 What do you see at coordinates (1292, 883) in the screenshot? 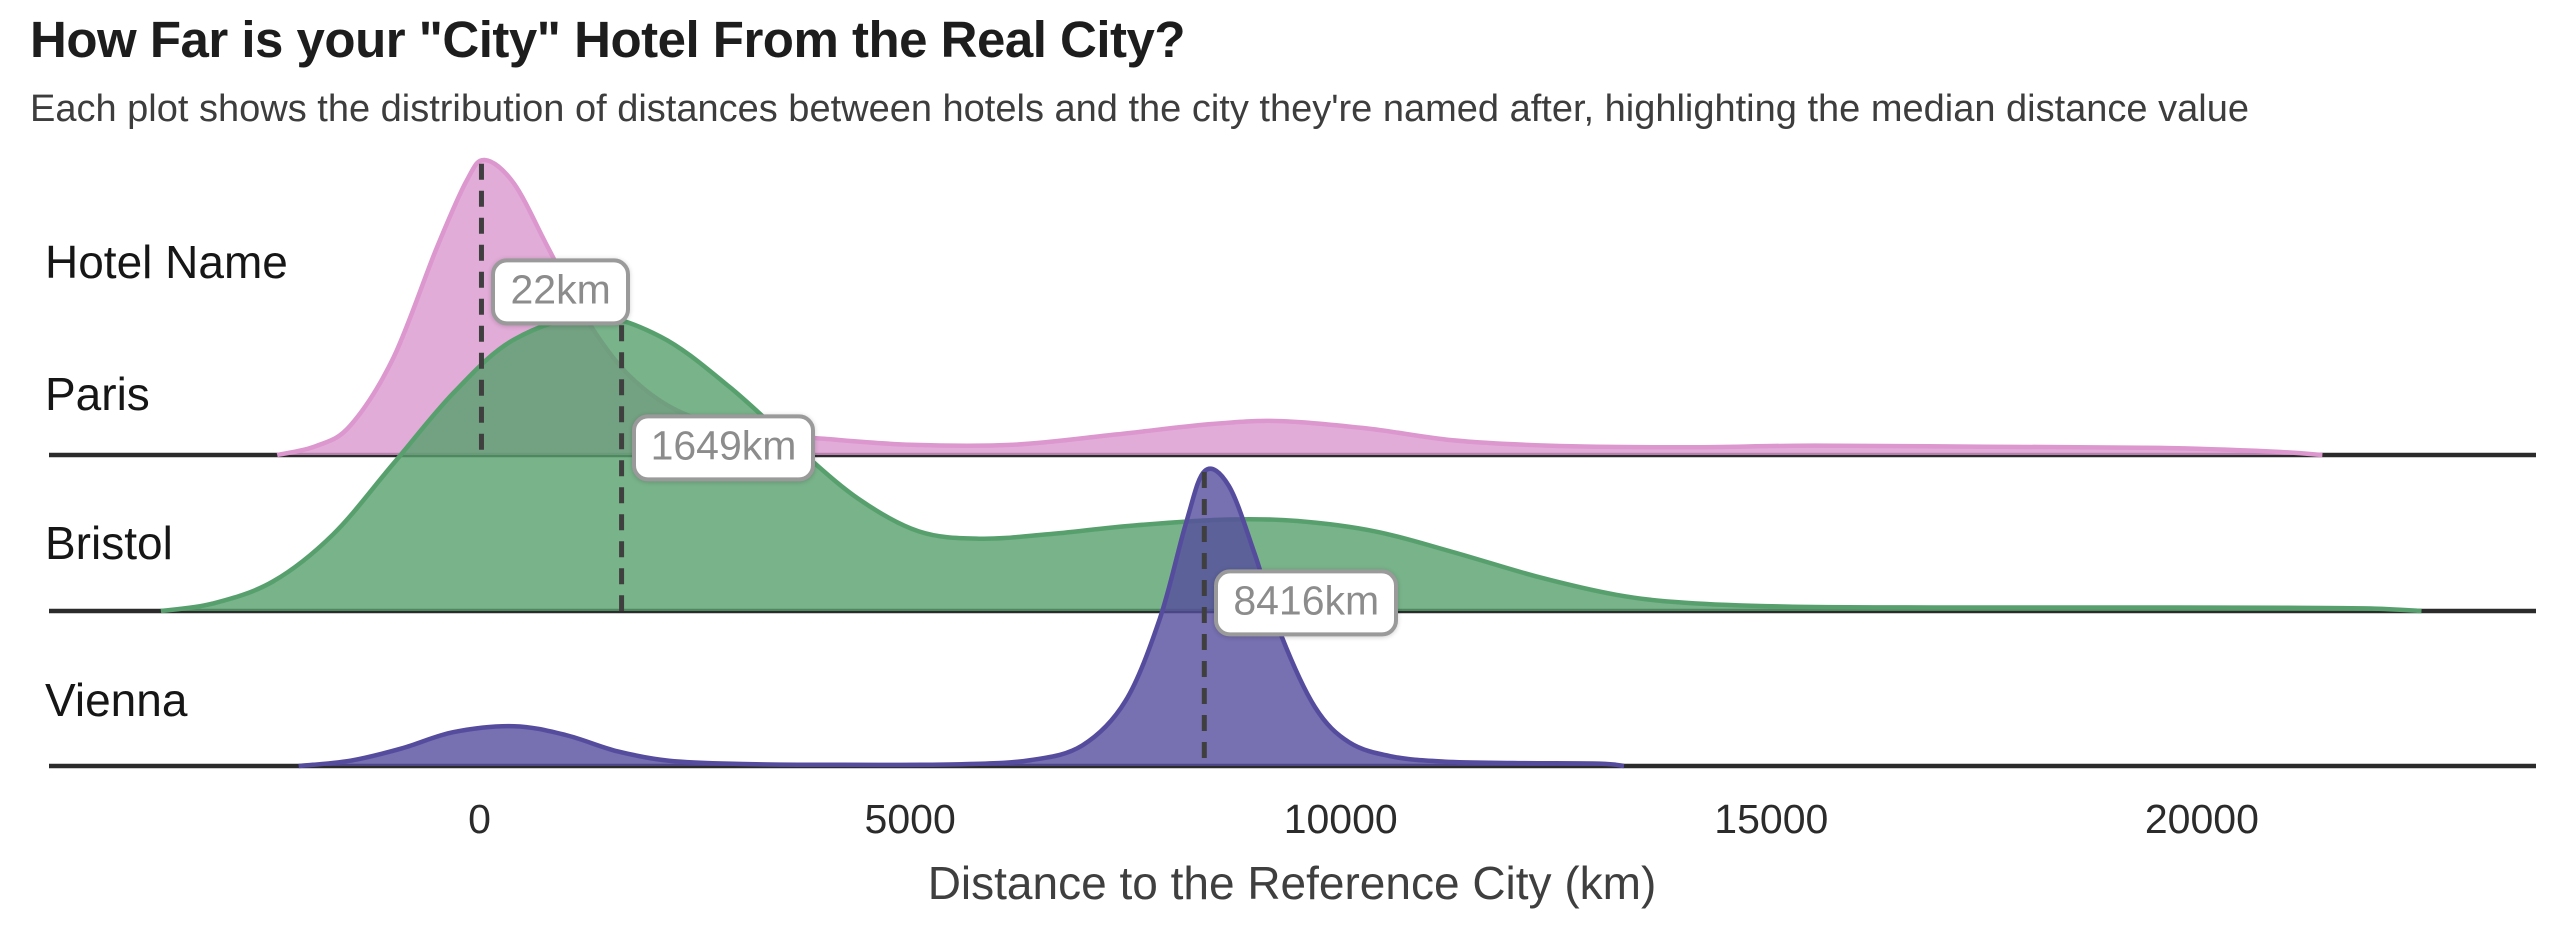
I see `x-axis-title: Distance to the Reference City (km)` at bounding box center [1292, 883].